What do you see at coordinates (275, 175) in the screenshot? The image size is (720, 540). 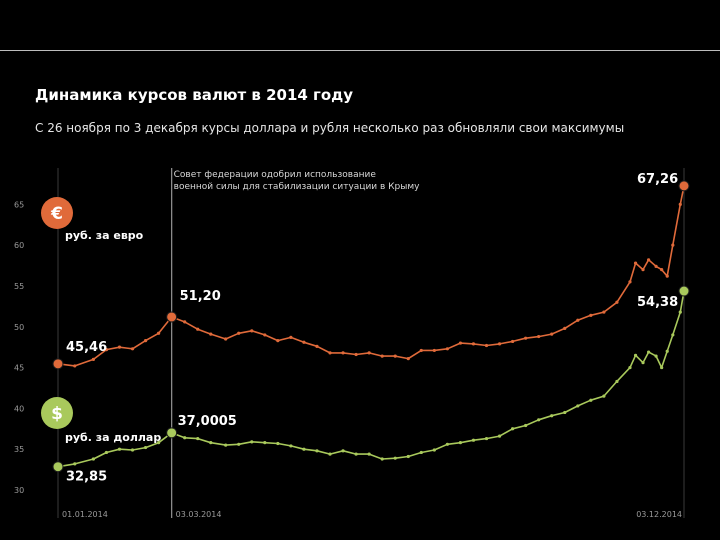 I see `annotation-text-line: Совет федерации одобрил использование` at bounding box center [275, 175].